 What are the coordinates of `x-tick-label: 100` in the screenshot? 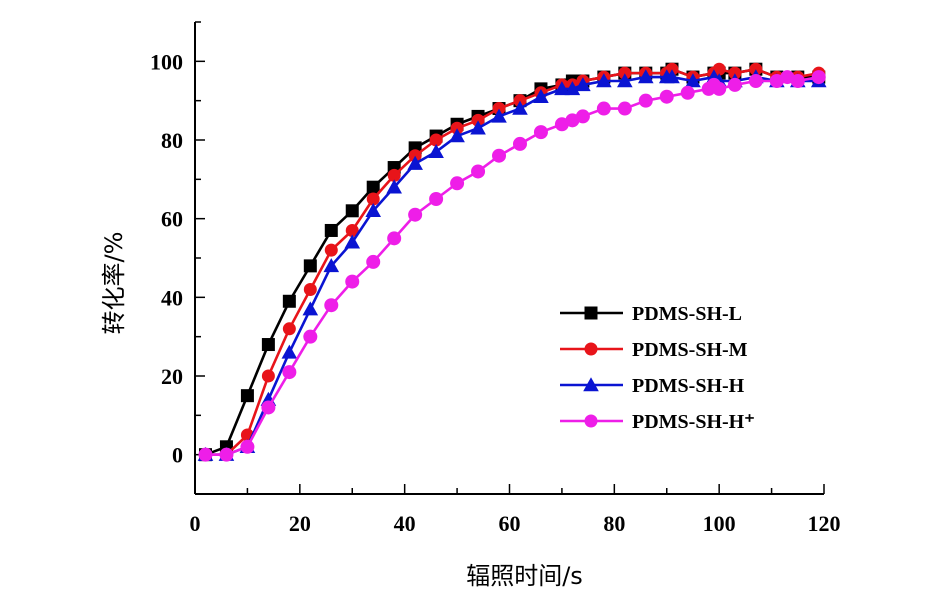 It's located at (719, 523).